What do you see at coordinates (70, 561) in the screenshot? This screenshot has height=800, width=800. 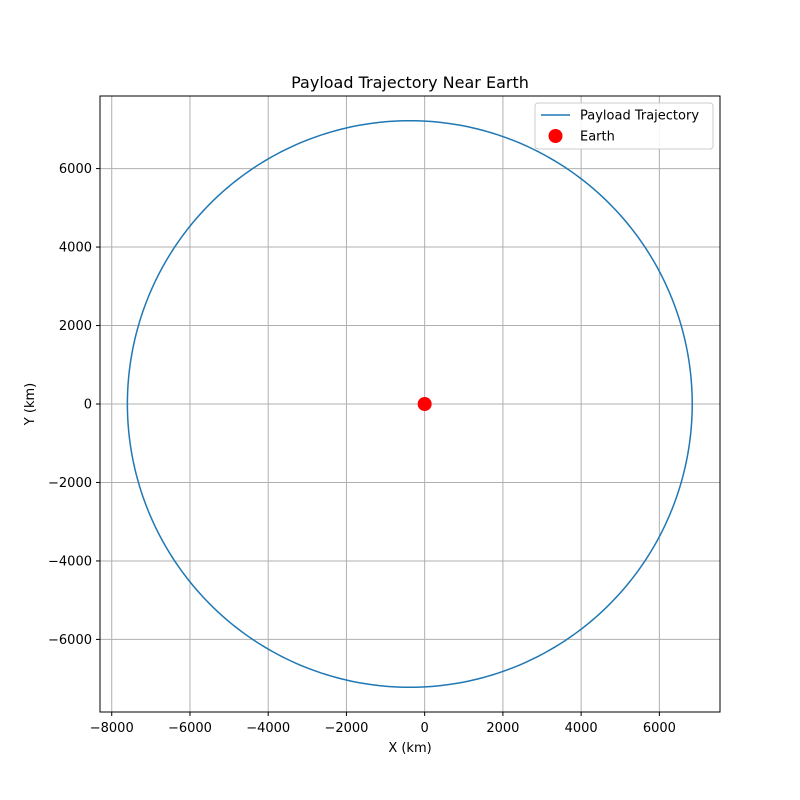 I see `y-tick-label: −4000` at bounding box center [70, 561].